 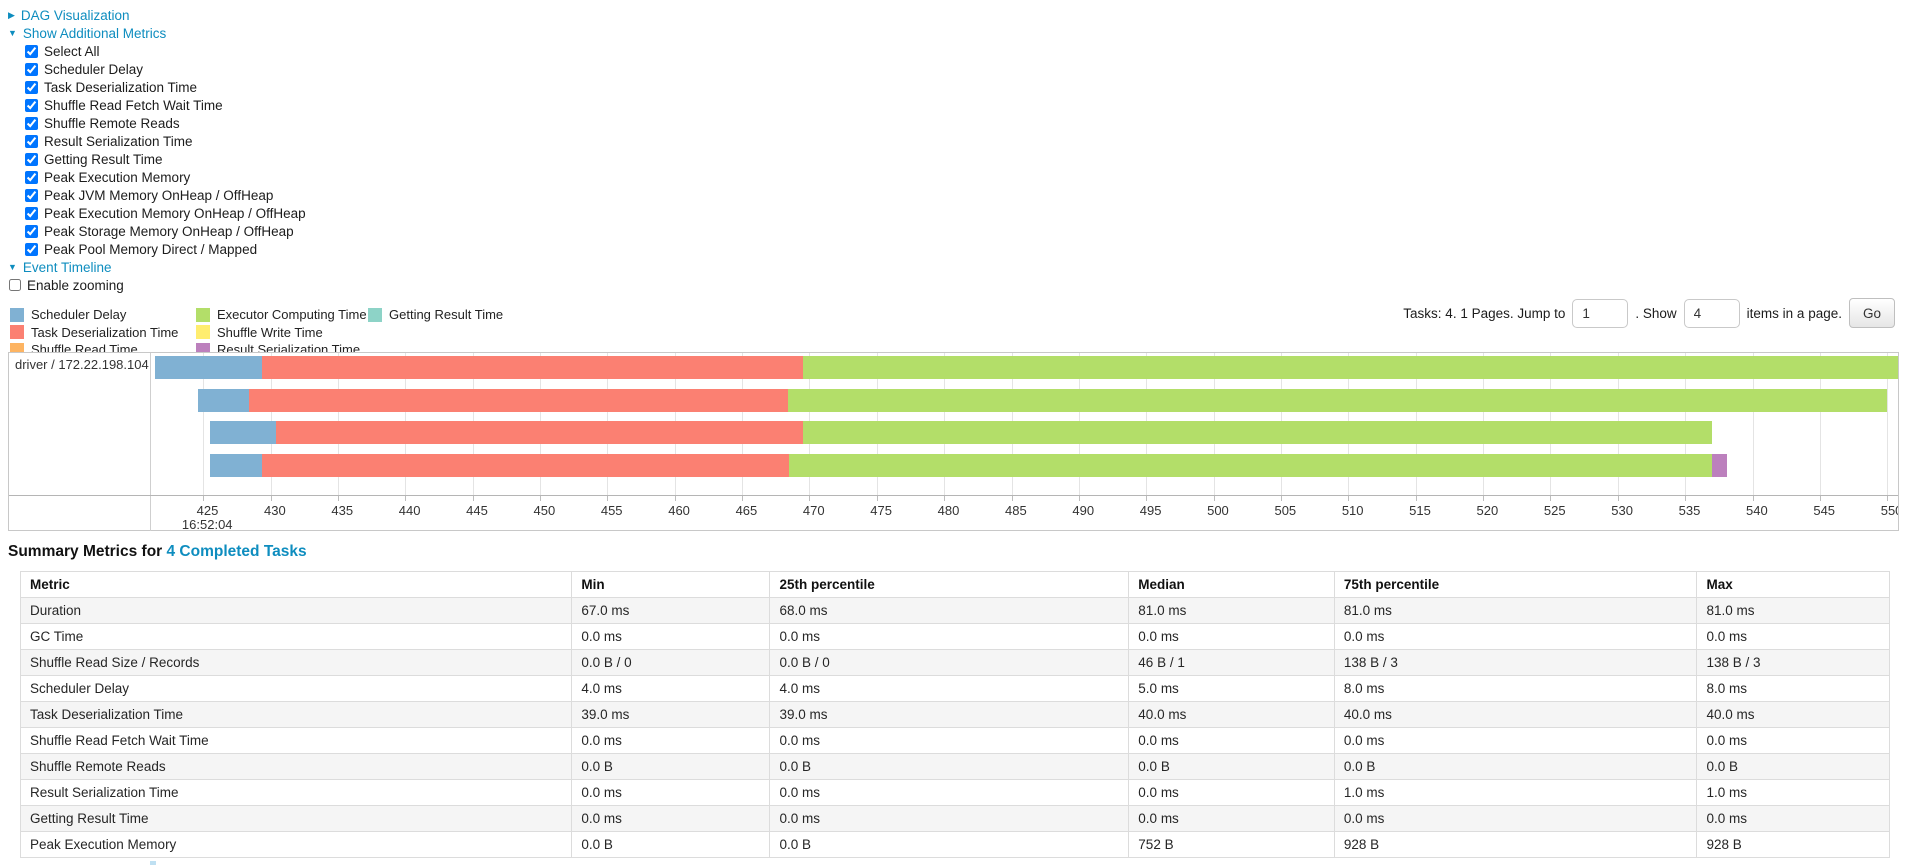 What do you see at coordinates (67, 267) in the screenshot?
I see `event-timeline-link: Event Timeline` at bounding box center [67, 267].